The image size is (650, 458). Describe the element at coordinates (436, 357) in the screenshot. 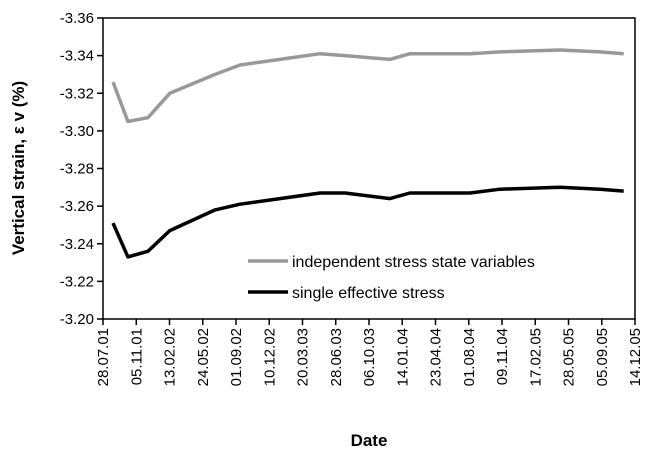

I see `x-tick-label: 23.04.04` at that location.